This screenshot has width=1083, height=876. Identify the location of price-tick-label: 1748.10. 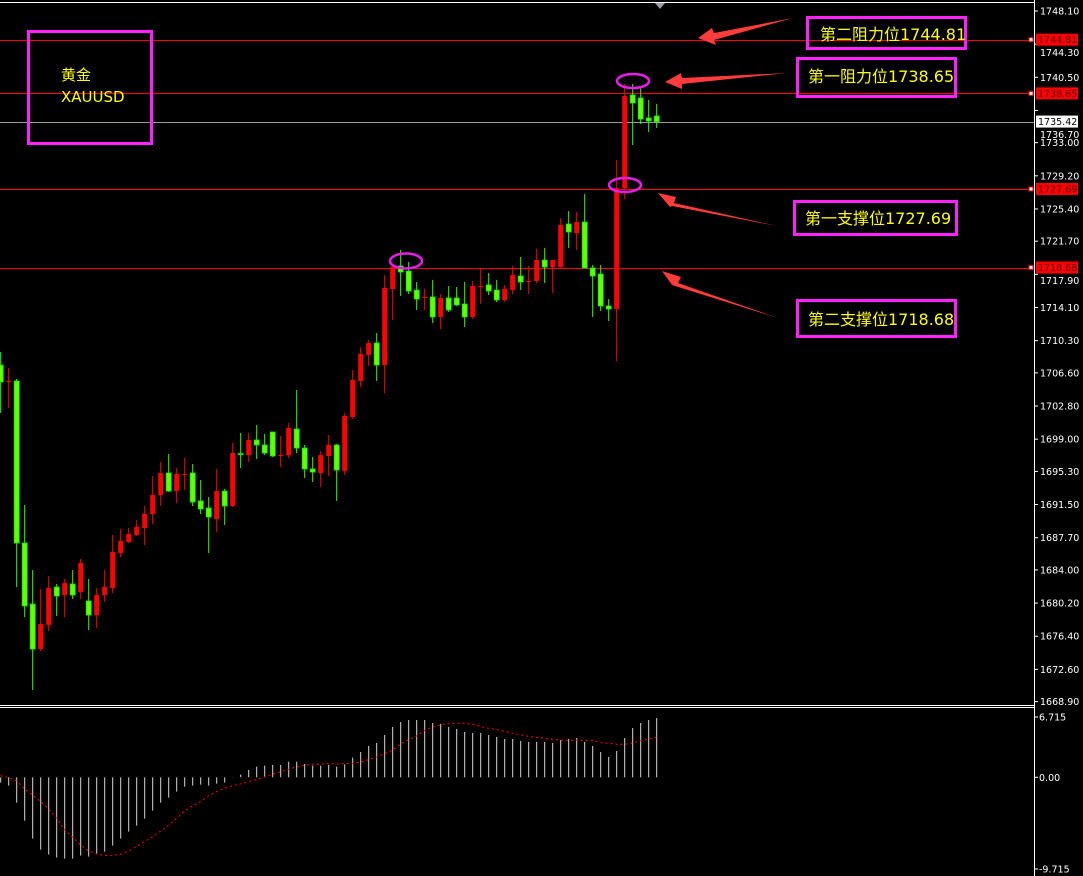
(1059, 12).